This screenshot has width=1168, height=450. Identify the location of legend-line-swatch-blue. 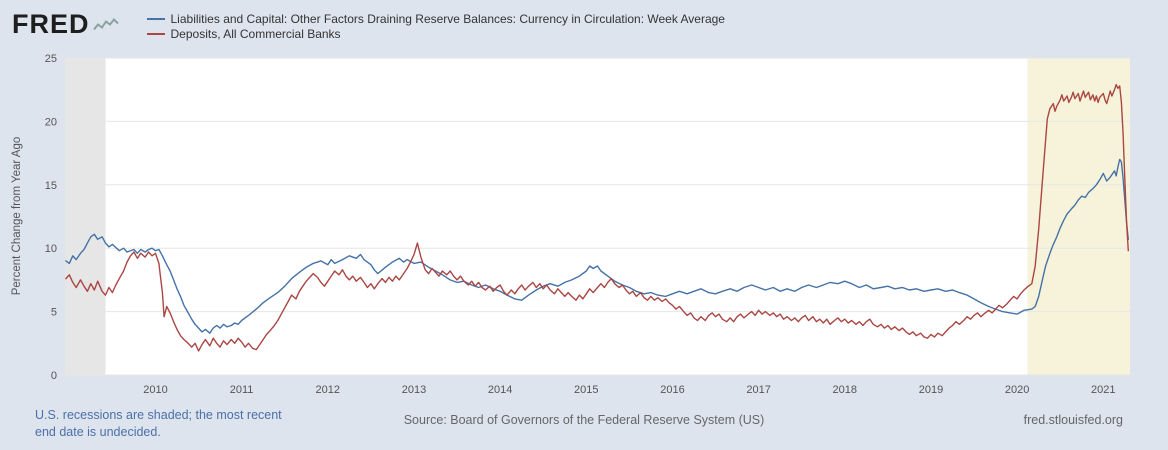
(155, 18).